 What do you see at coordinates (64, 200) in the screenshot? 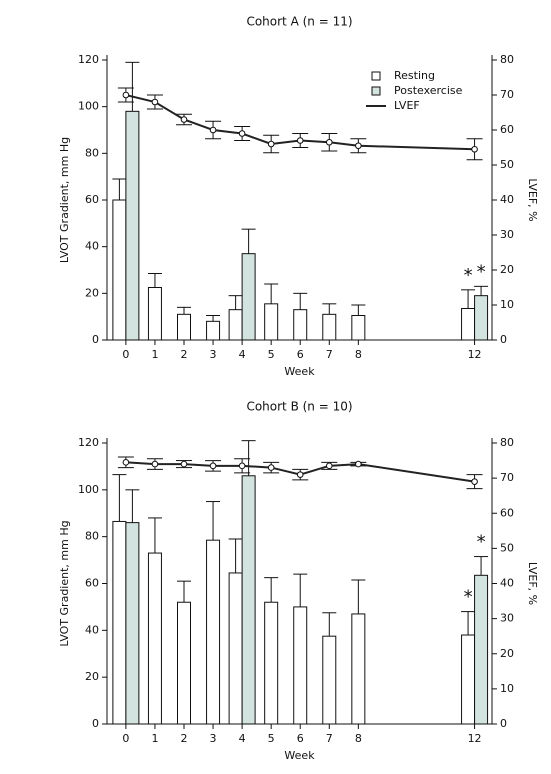
I see `y-axis-label: LVOT Gradient, mm Hg` at bounding box center [64, 200].